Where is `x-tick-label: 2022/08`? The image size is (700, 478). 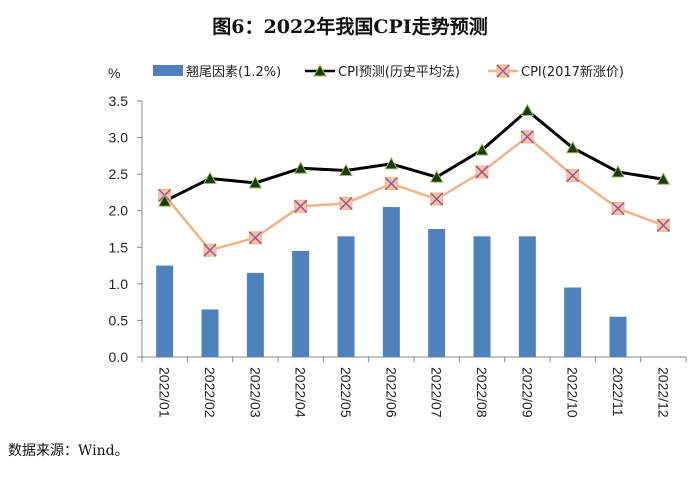 x-tick-label: 2022/08 is located at coordinates (482, 392).